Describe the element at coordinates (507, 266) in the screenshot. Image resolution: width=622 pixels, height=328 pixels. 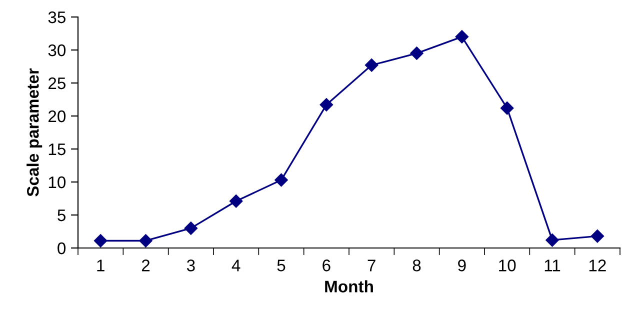
I see `x-tick-label: 10` at that location.